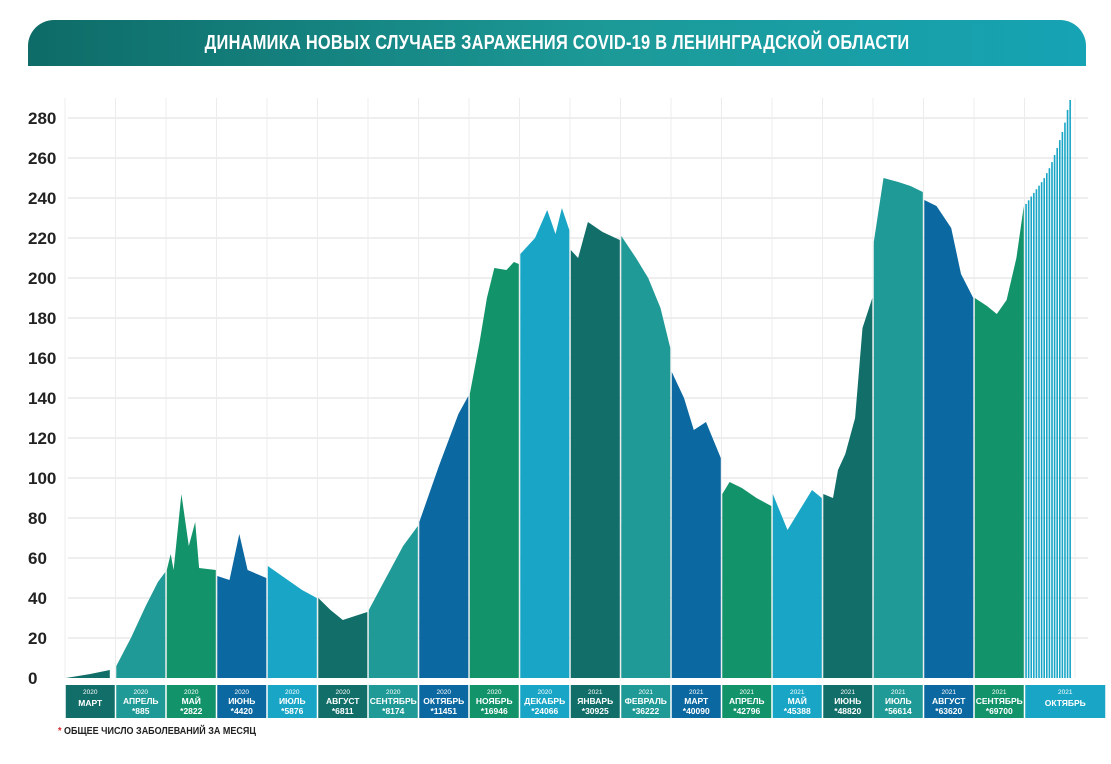  What do you see at coordinates (797, 711) in the screenshot?
I see `month-total: *45388` at bounding box center [797, 711].